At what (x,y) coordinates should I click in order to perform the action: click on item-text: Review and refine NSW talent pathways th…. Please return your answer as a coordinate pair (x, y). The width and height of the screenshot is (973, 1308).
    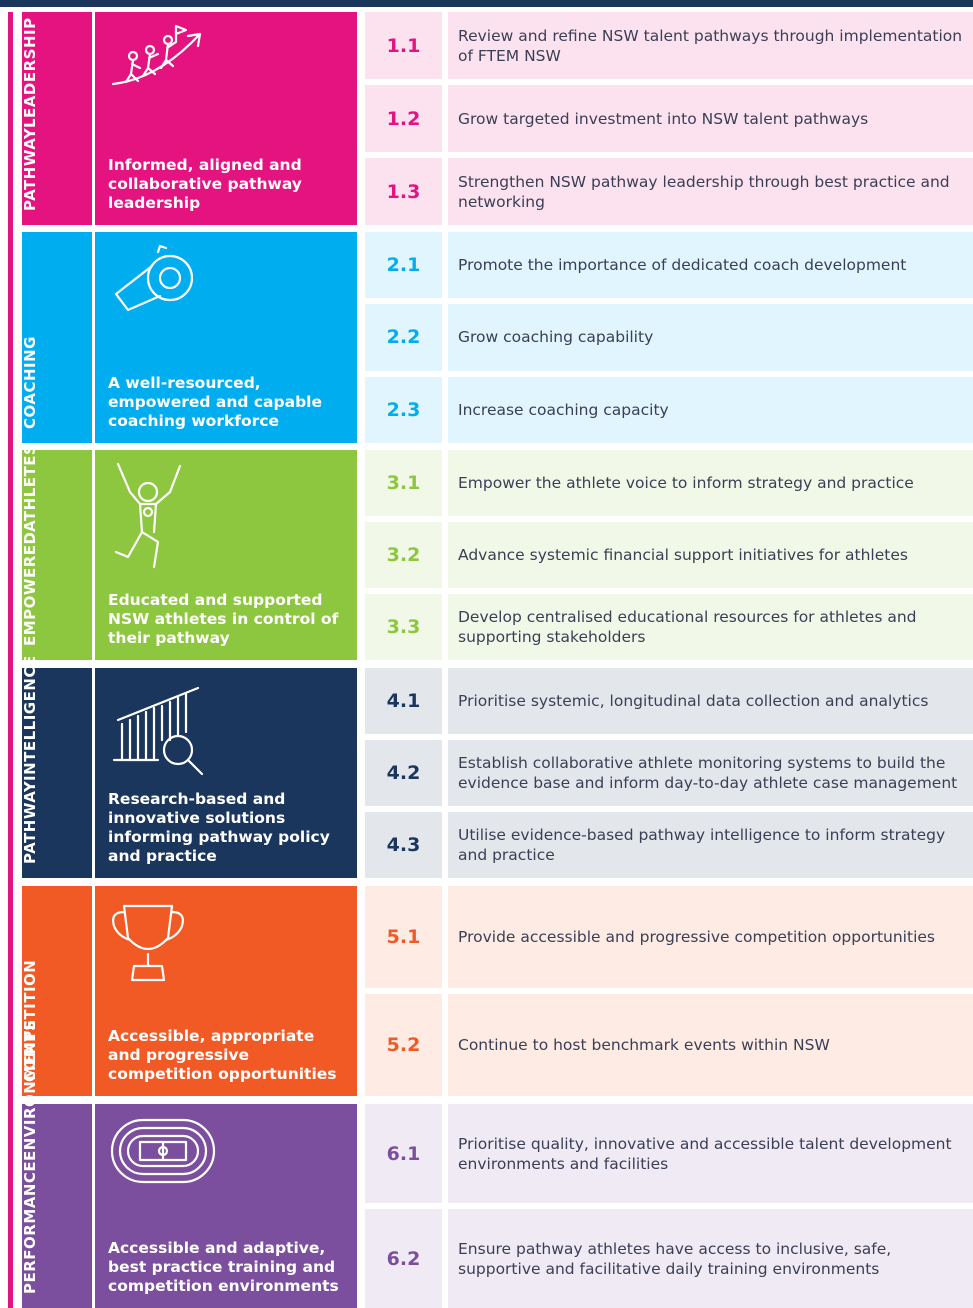
    Looking at the image, I should click on (710, 45).